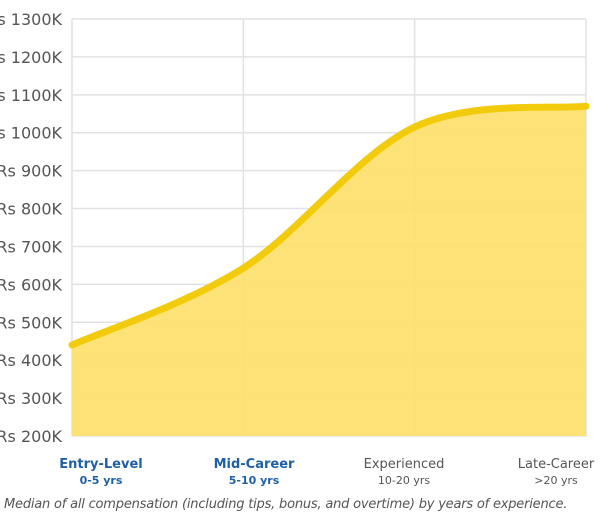 This screenshot has height=522, width=602. What do you see at coordinates (556, 480) in the screenshot?
I see `x-category-sublabel: >20 yrs` at bounding box center [556, 480].